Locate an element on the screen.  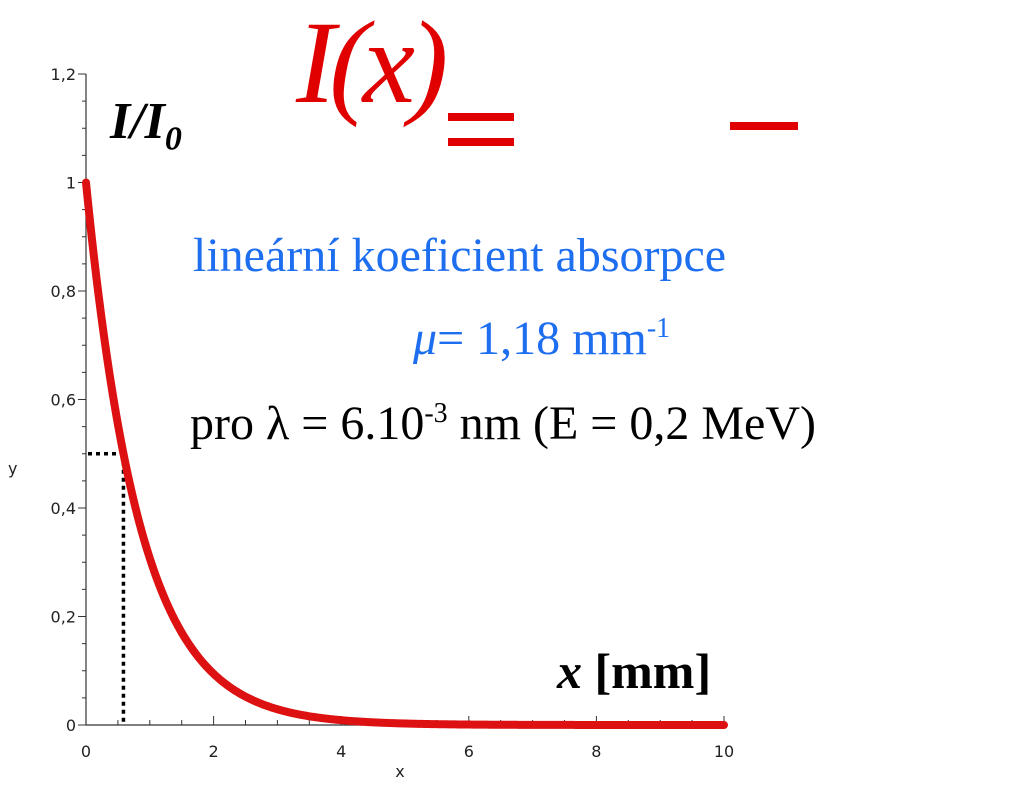
x-axis-label: x [mm] is located at coordinates (634, 671).